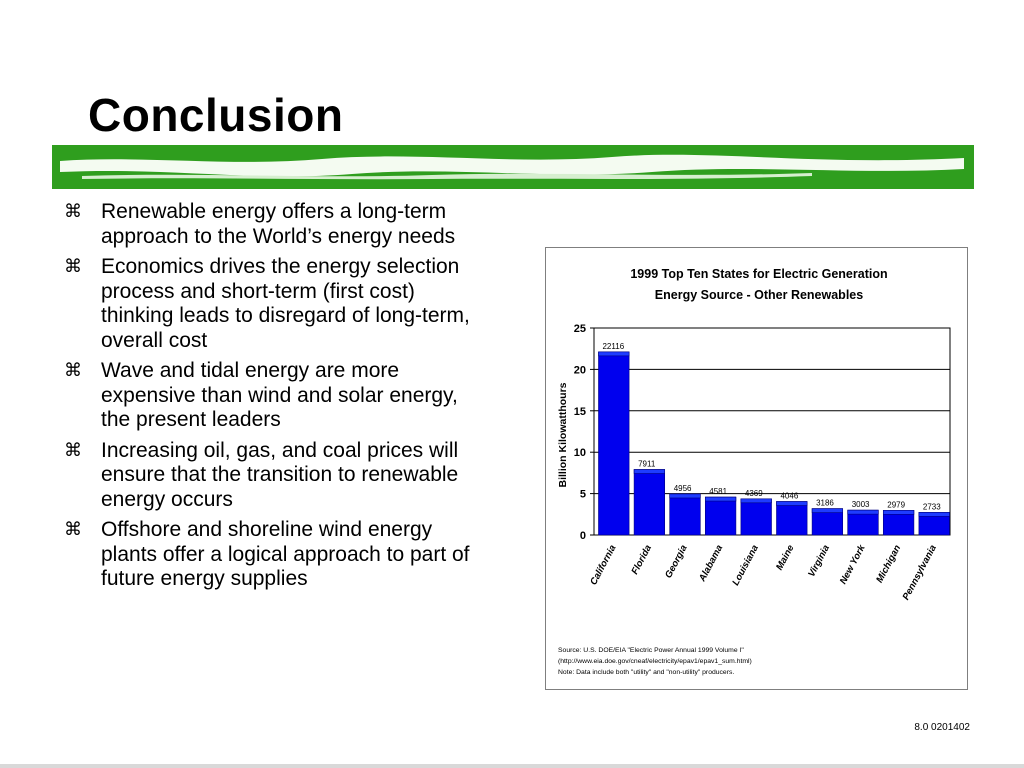 Image resolution: width=1024 pixels, height=768 pixels. Describe the element at coordinates (942, 727) in the screenshot. I see `slide-footer: 8.0 0201402` at that location.